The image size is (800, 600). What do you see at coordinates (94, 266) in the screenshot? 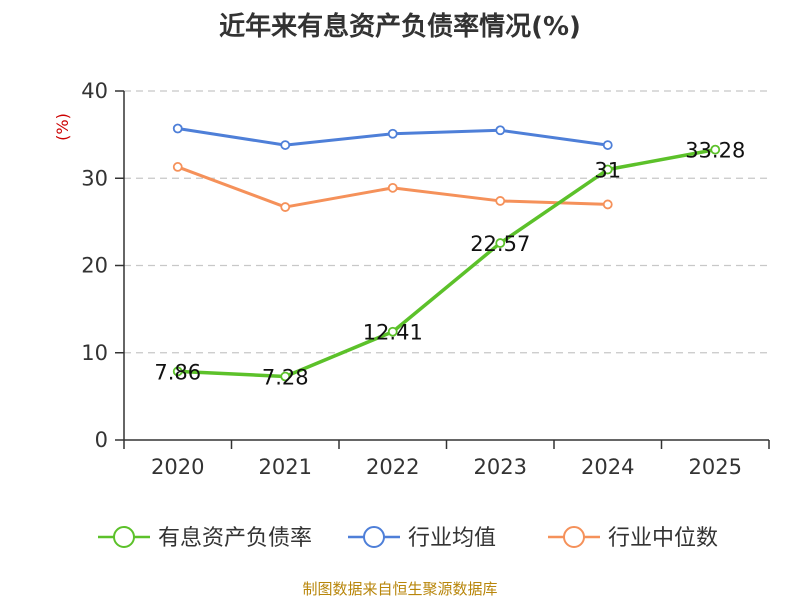
I see `y-tick-label: 20` at bounding box center [94, 266].